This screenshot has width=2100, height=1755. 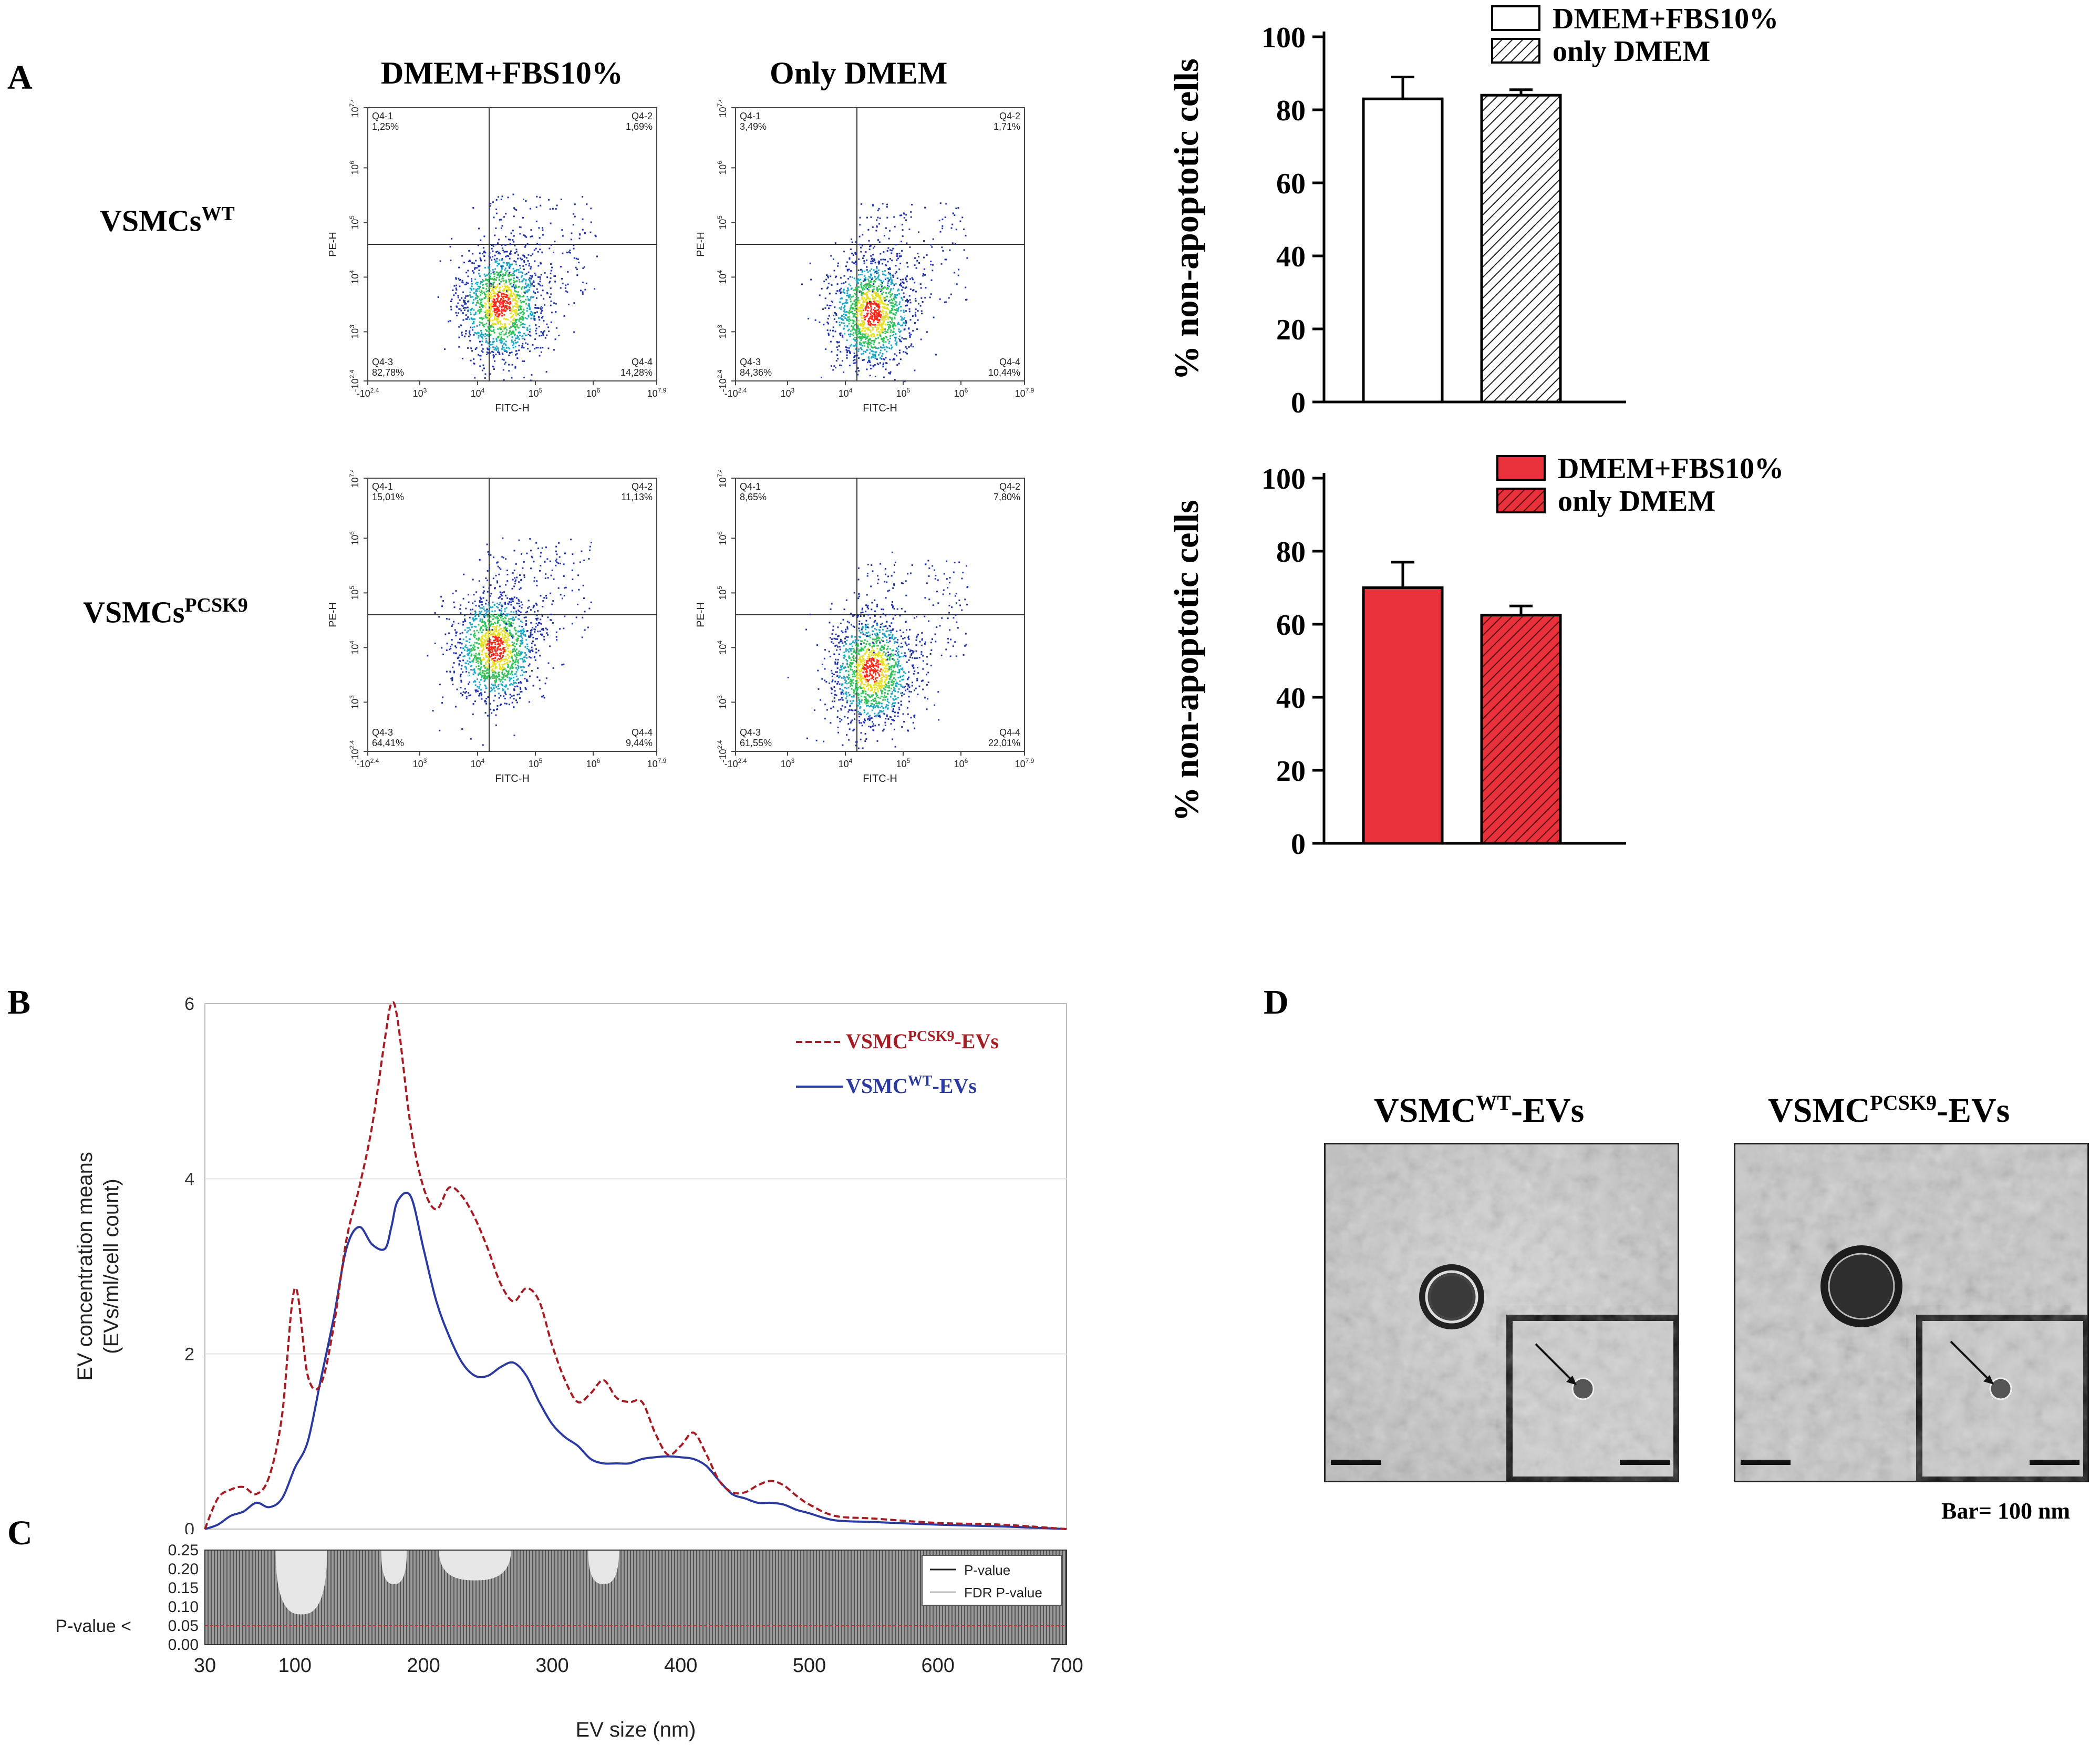 I want to click on y-tick-label: 6, so click(x=189, y=1004).